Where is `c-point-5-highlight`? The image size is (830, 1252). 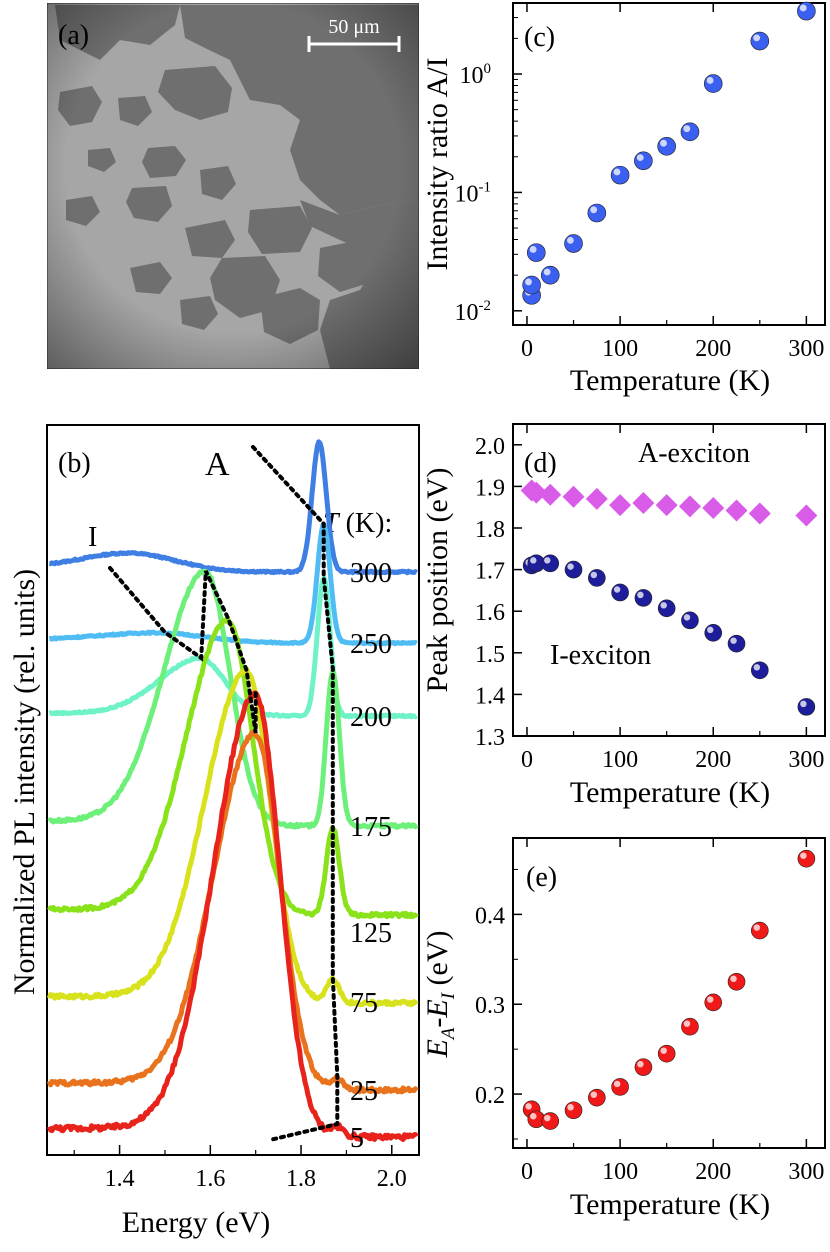 c-point-5-highlight is located at coordinates (594, 210).